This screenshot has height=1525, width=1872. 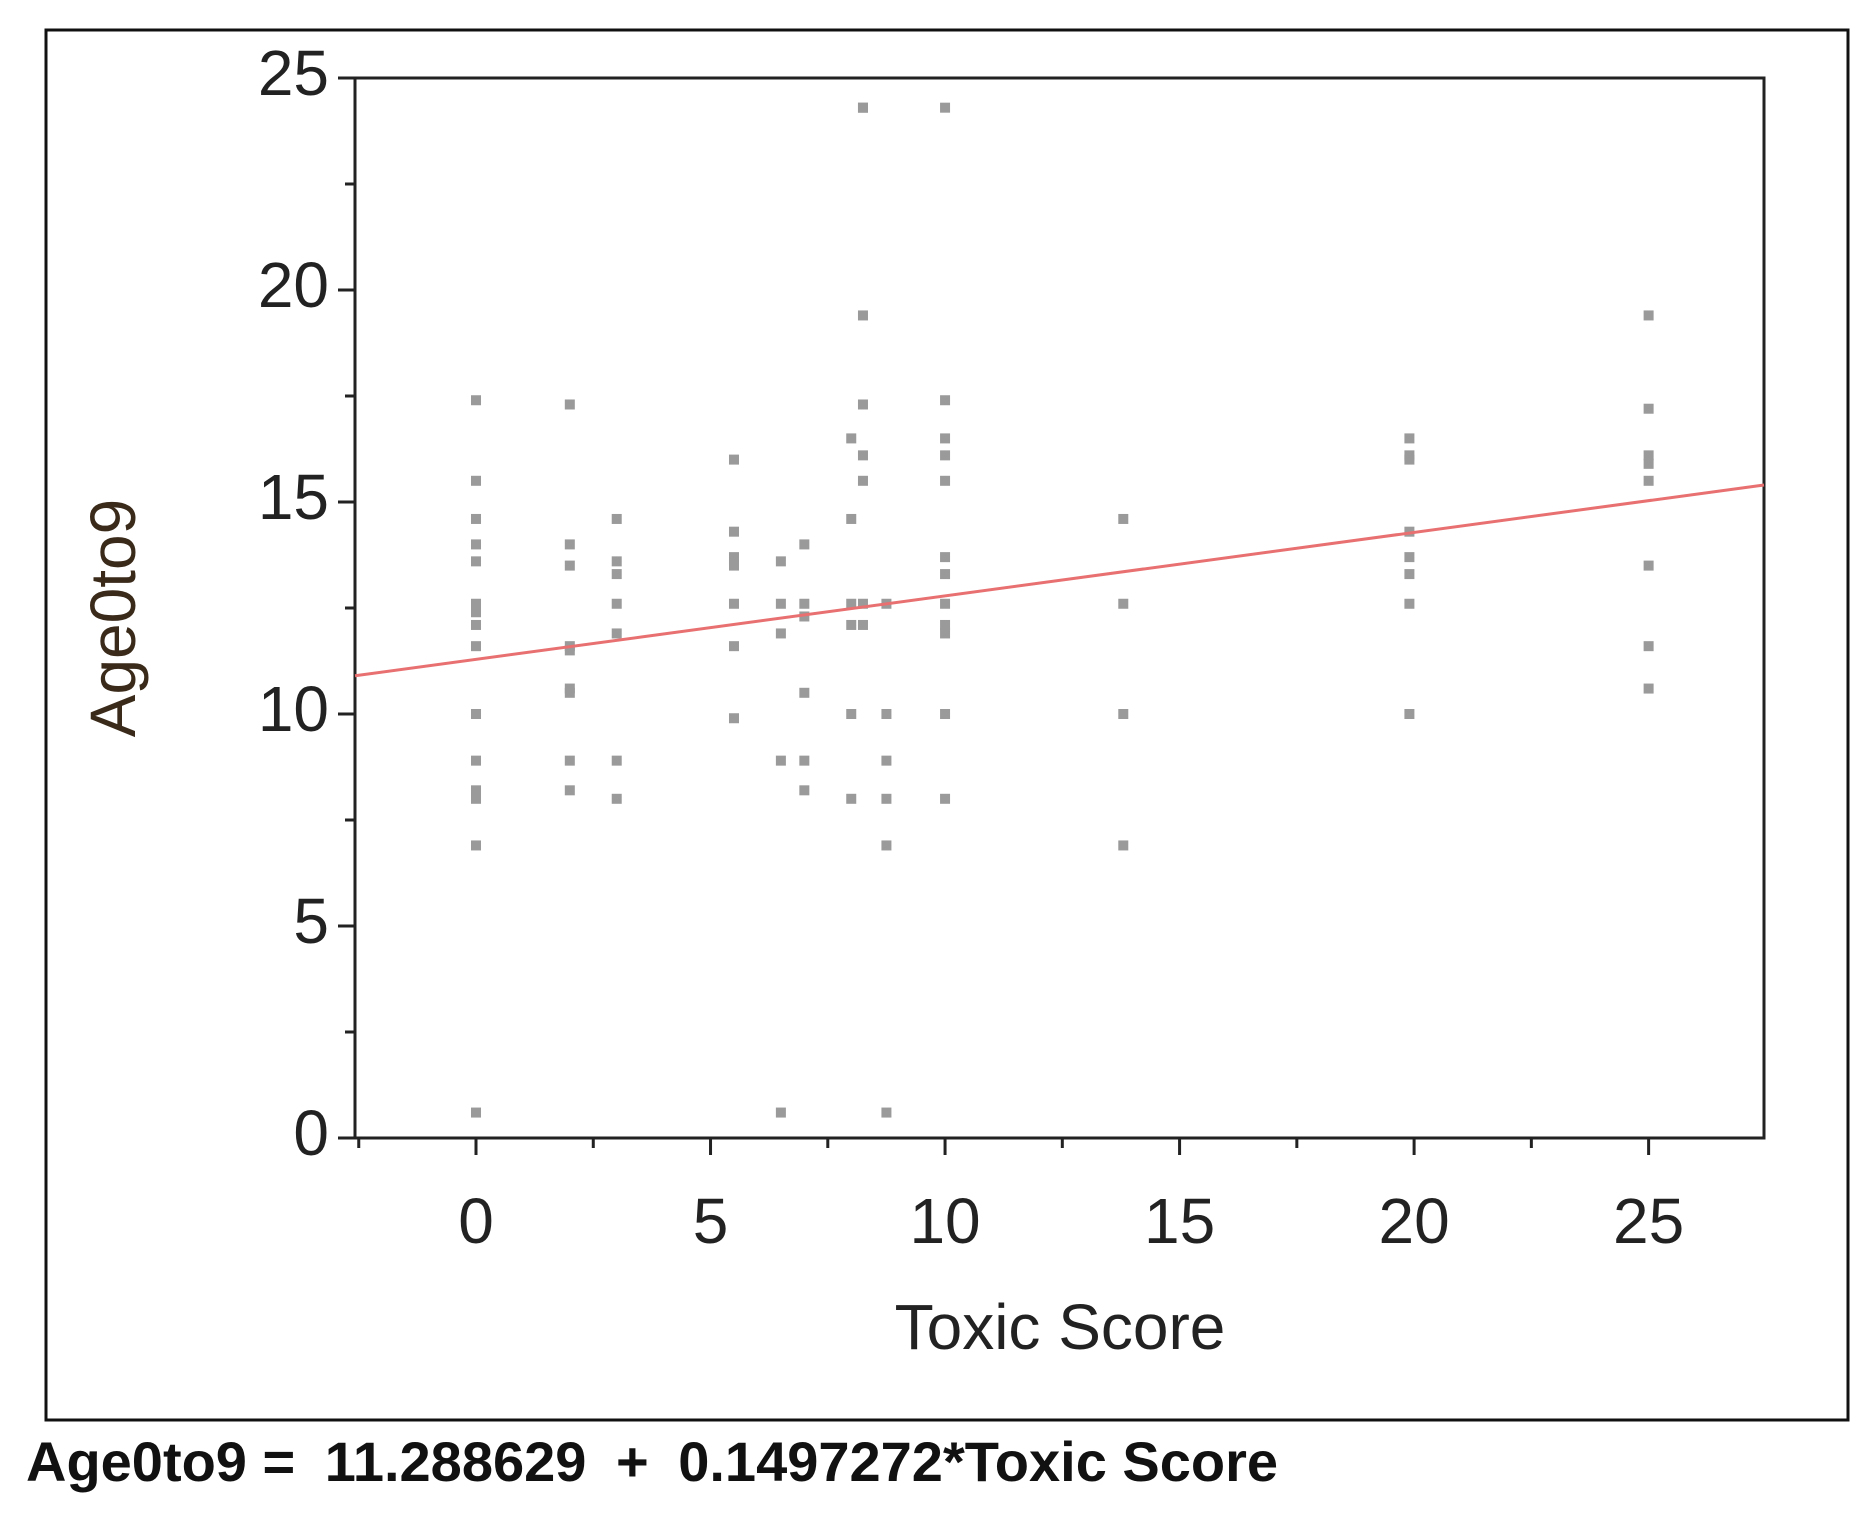 I want to click on equation-intercept: 11.288629, so click(x=456, y=1461).